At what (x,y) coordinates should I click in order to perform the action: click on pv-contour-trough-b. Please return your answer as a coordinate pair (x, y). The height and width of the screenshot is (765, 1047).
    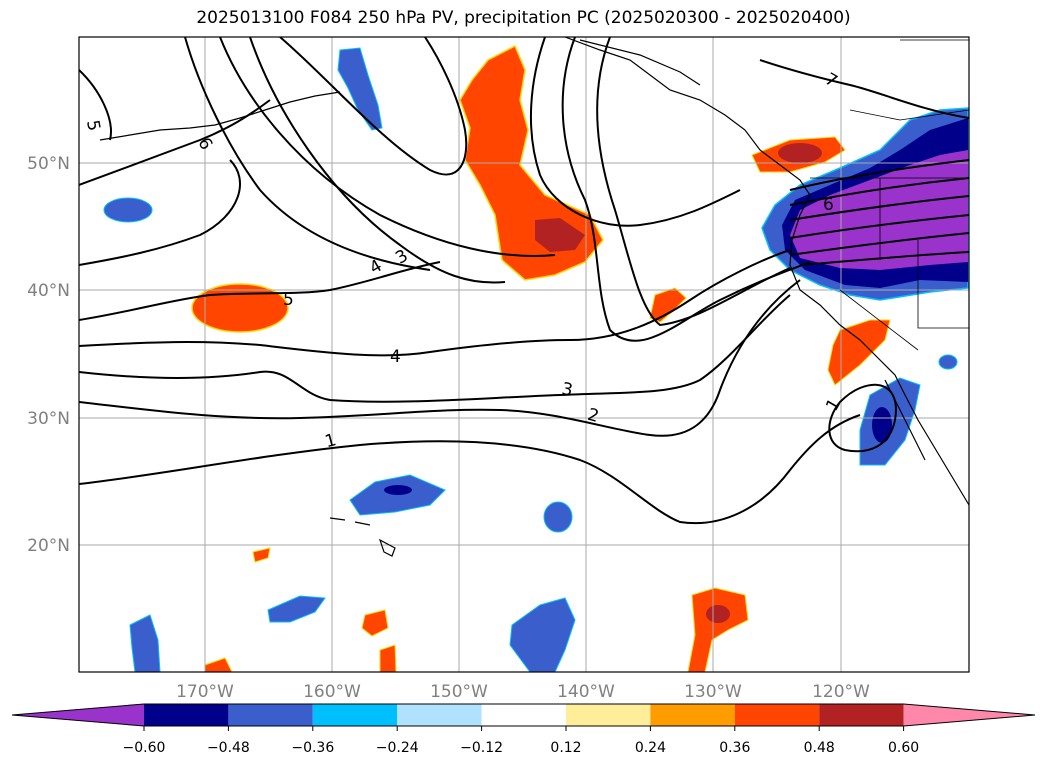
    Looking at the image, I should click on (686, 189).